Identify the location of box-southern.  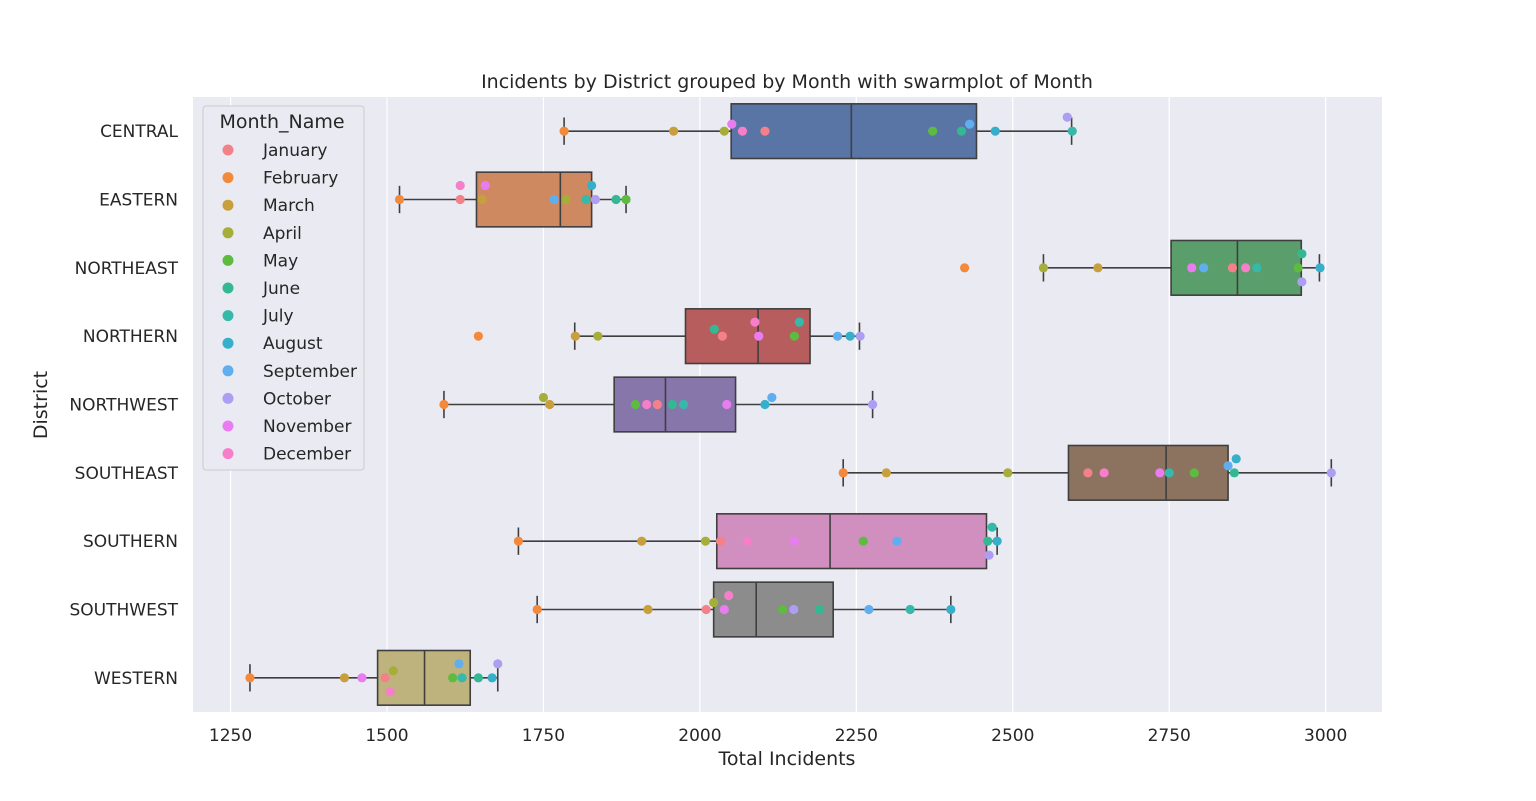
(851, 541).